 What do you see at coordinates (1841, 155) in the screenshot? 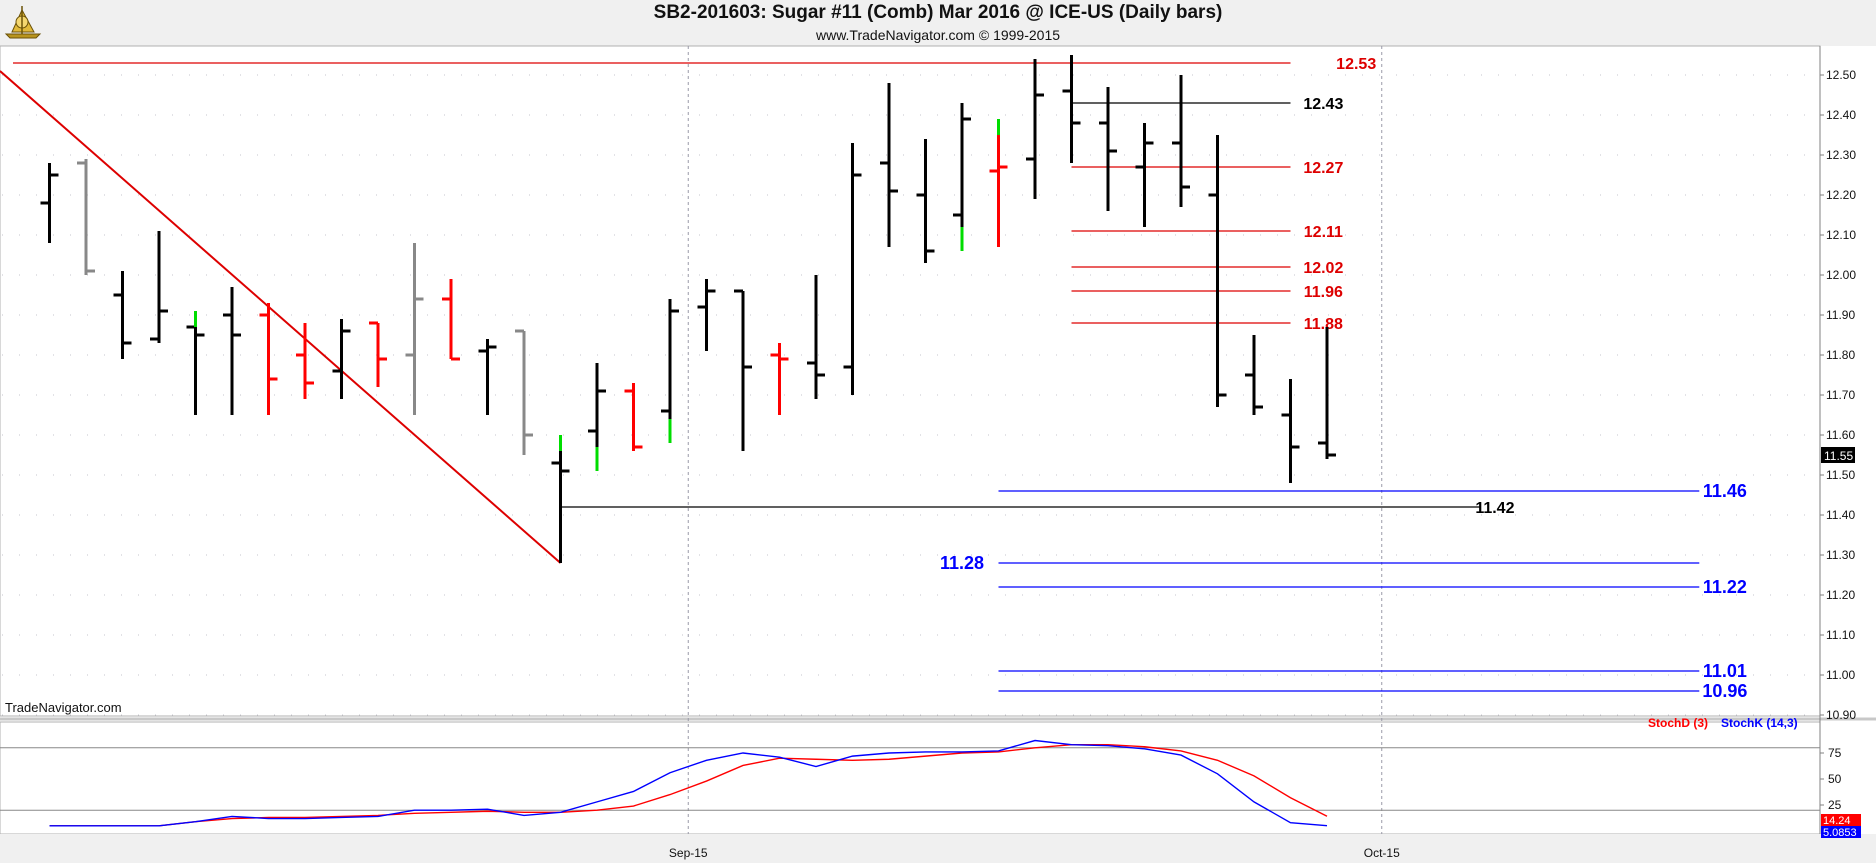
I see `y-tick-label: 12.30` at bounding box center [1841, 155].